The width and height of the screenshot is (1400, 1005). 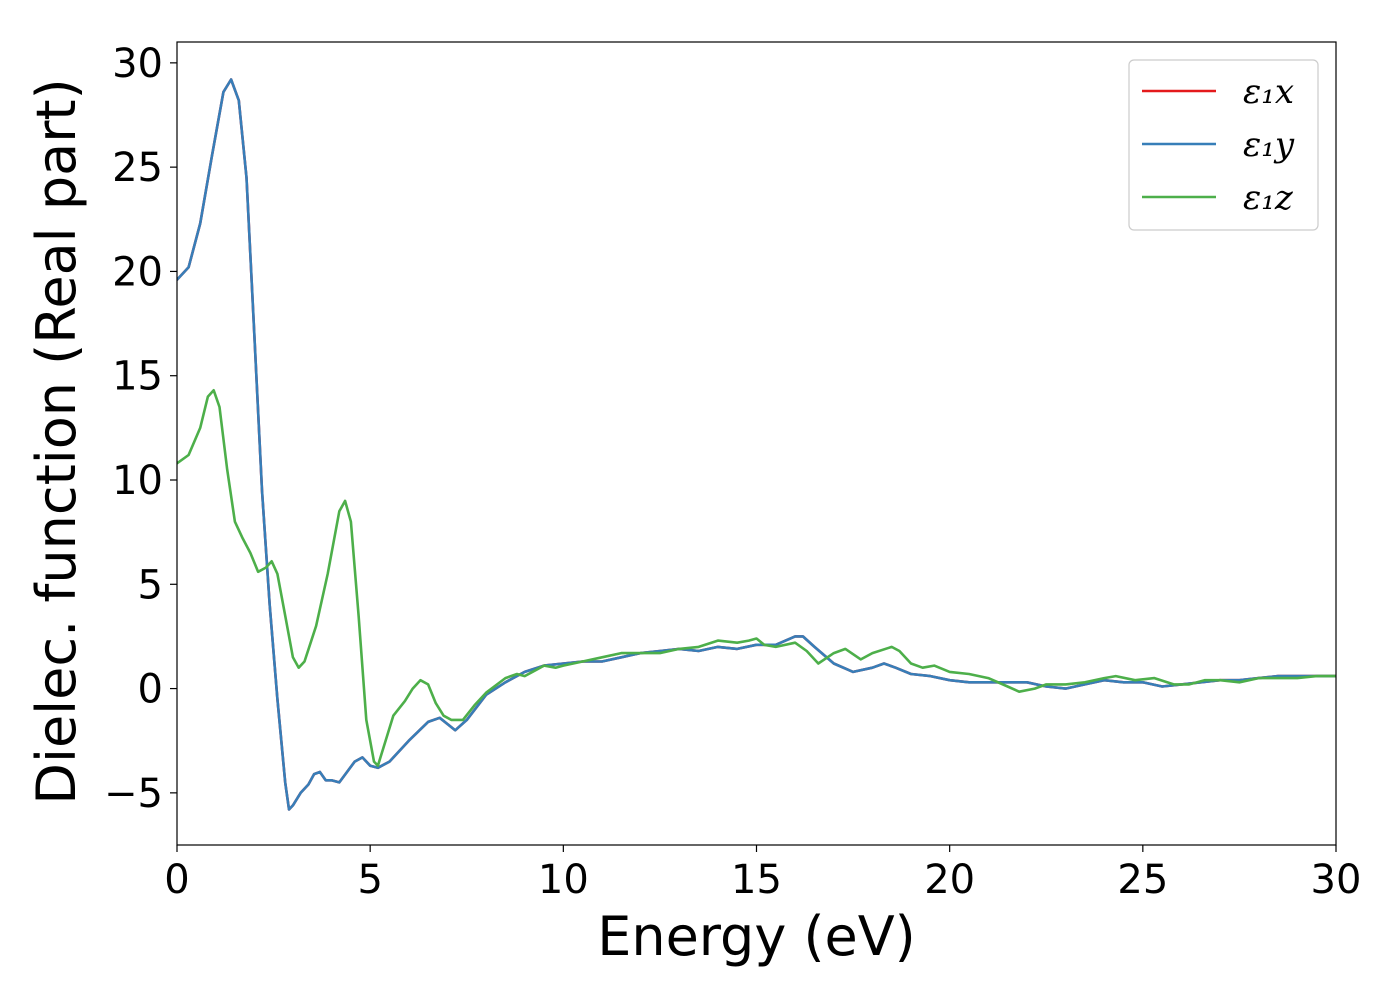 I want to click on legend-label-x: ε₁x, so click(x=1268, y=92).